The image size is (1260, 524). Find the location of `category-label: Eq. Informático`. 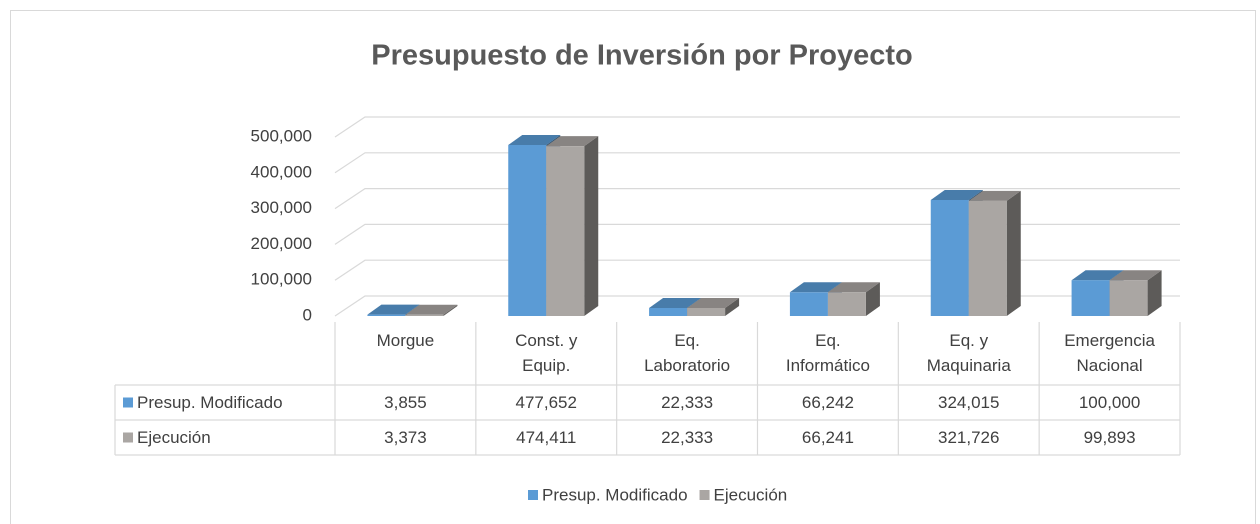

category-label: Eq. Informático is located at coordinates (827, 353).